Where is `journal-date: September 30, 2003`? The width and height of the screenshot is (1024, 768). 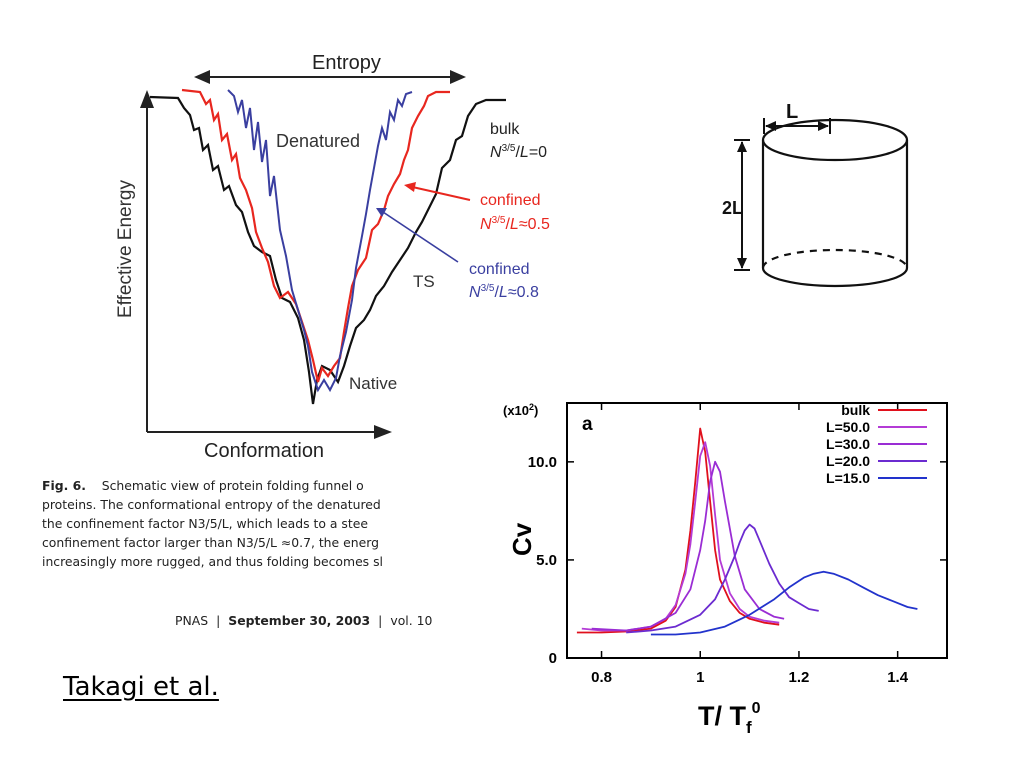
journal-date: September 30, 2003 is located at coordinates (299, 620).